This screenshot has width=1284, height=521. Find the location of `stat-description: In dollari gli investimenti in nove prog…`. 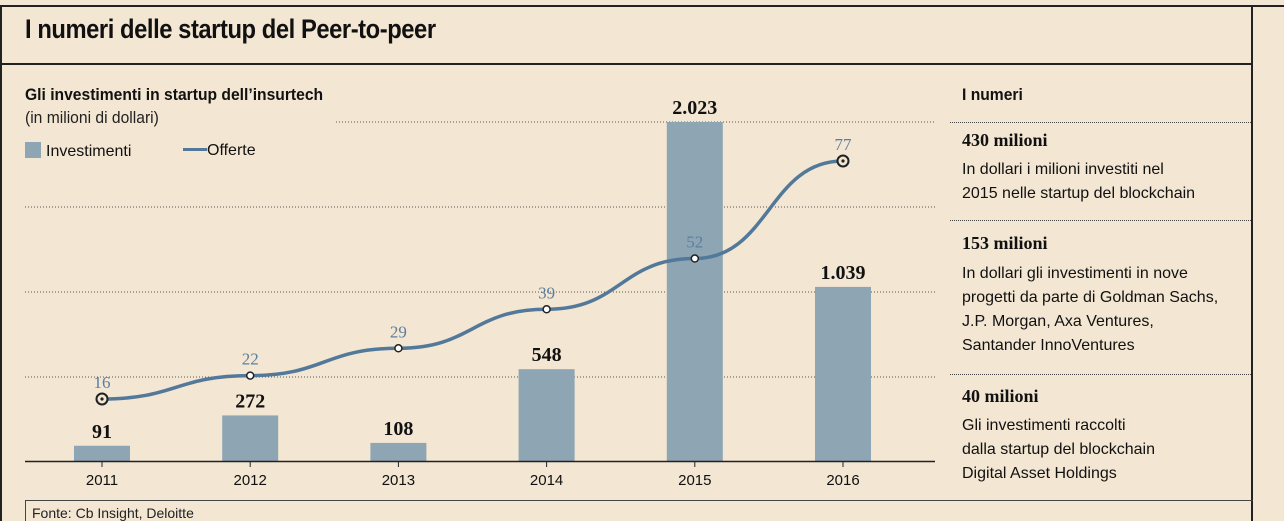

stat-description: In dollari gli investimenti in nove prog… is located at coordinates (1107, 310).